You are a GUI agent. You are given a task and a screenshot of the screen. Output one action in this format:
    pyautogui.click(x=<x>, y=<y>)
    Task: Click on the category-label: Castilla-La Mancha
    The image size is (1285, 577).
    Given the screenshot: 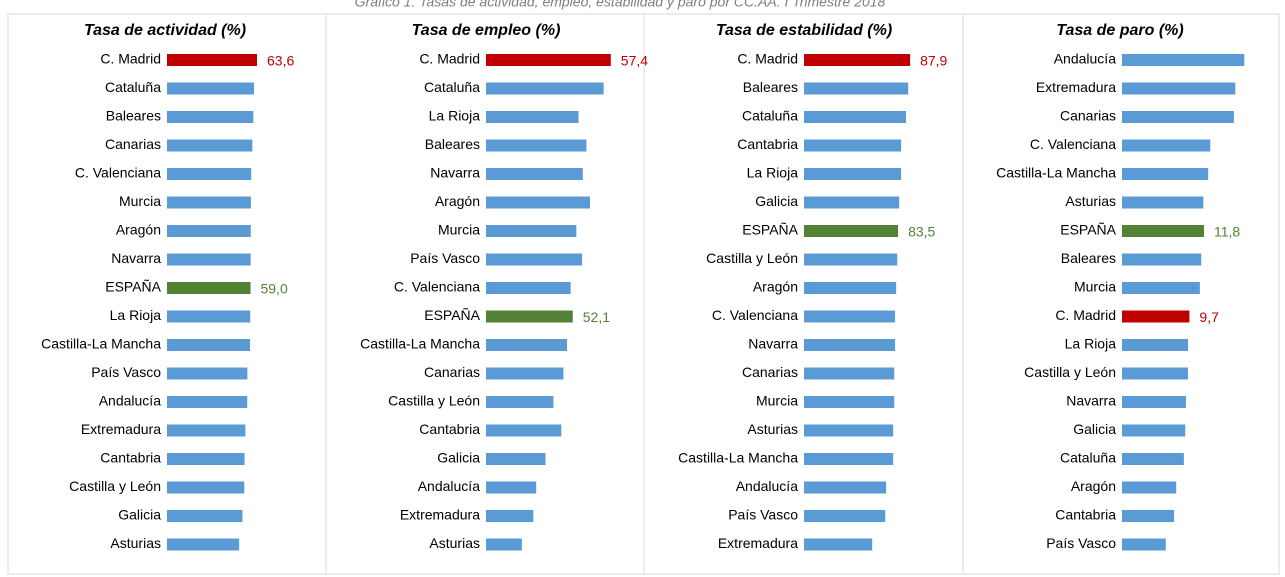 What is the action you would take?
    pyautogui.click(x=738, y=458)
    